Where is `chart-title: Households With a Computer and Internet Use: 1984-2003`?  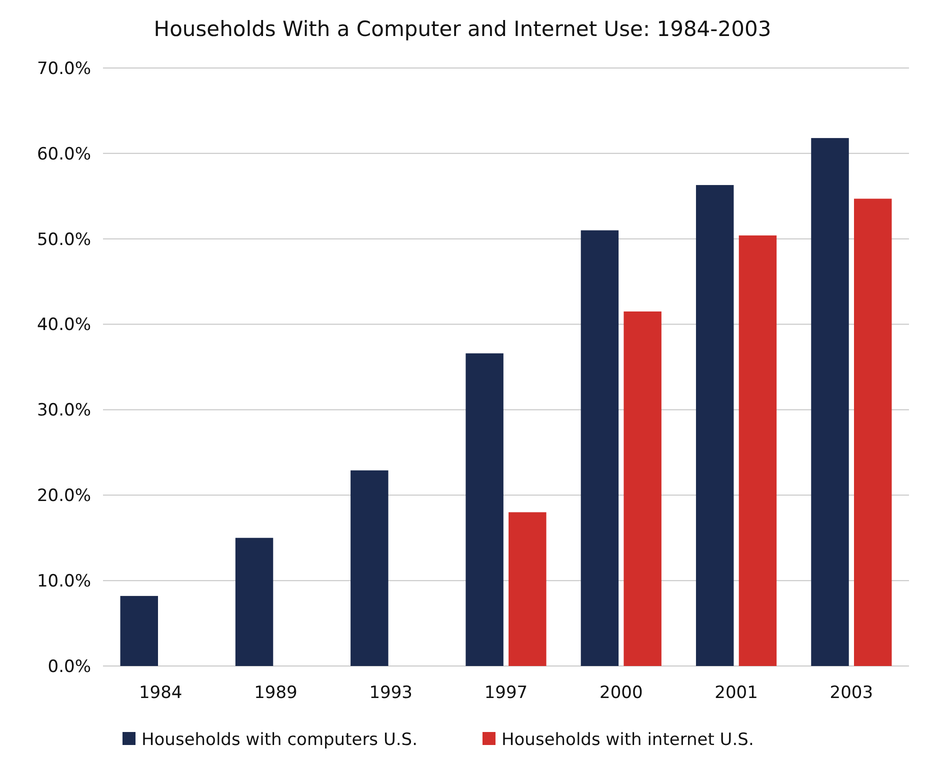
chart-title: Households With a Computer and Internet Use: 1984-2003 is located at coordinates (463, 29).